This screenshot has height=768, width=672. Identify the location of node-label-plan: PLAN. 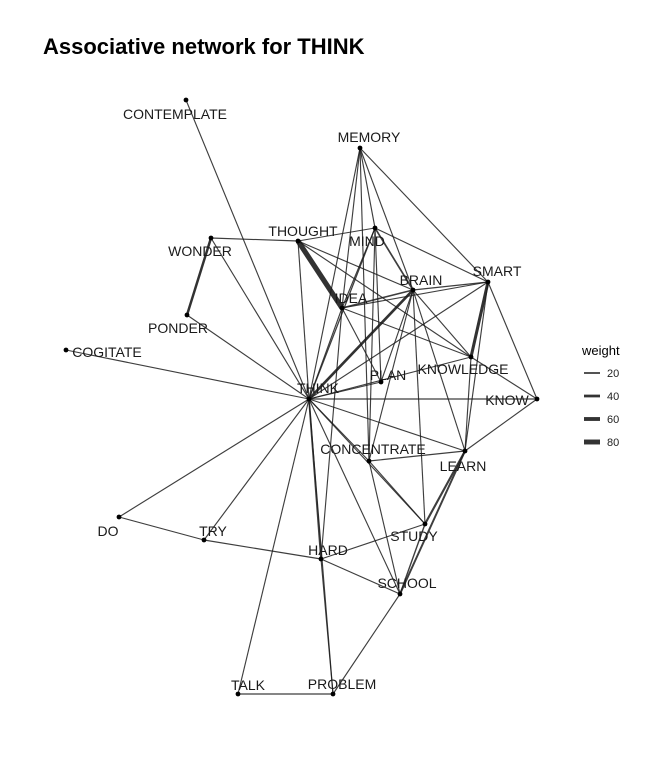
(388, 375).